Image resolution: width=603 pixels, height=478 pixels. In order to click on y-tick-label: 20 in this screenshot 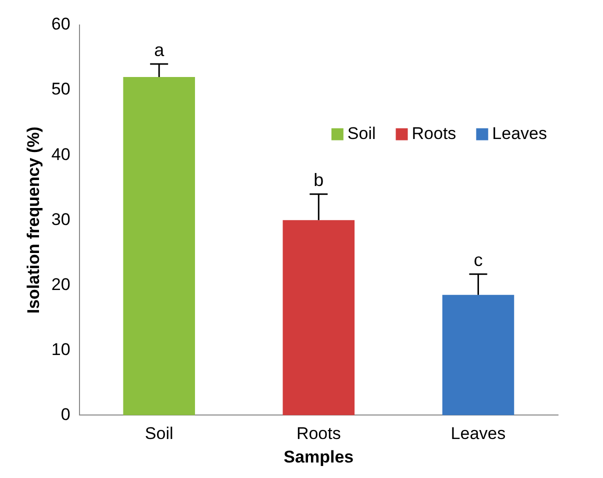, I will do `click(60, 284)`.